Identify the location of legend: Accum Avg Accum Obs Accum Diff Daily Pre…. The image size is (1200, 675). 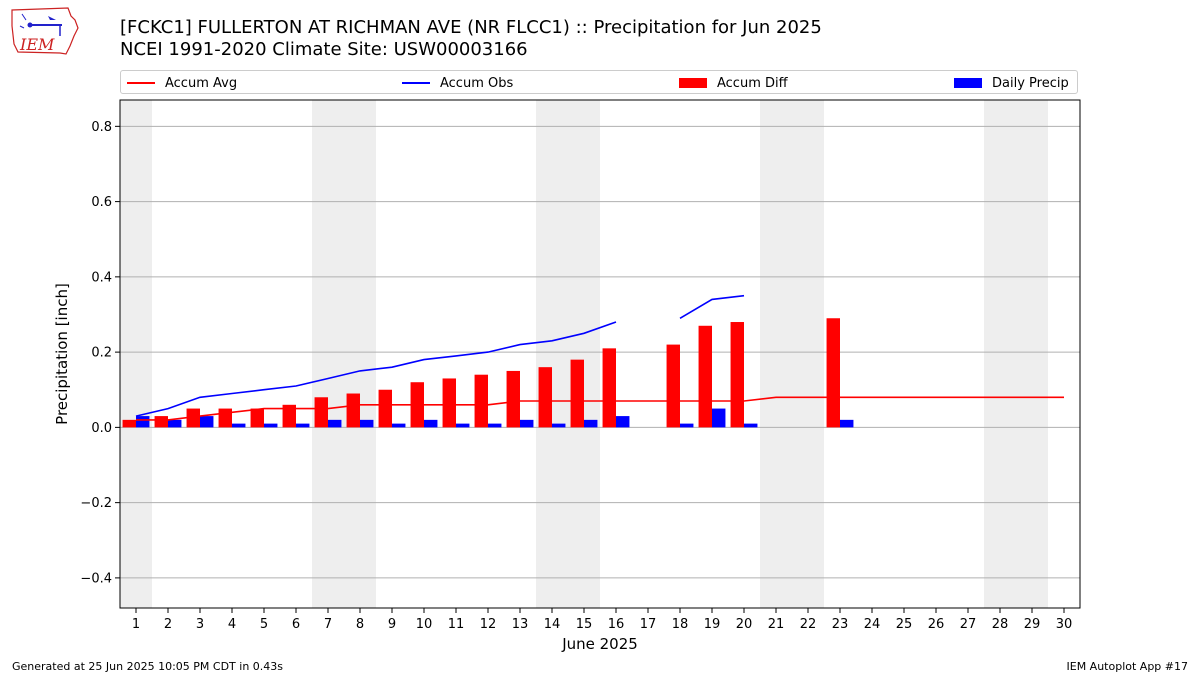
(599, 82).